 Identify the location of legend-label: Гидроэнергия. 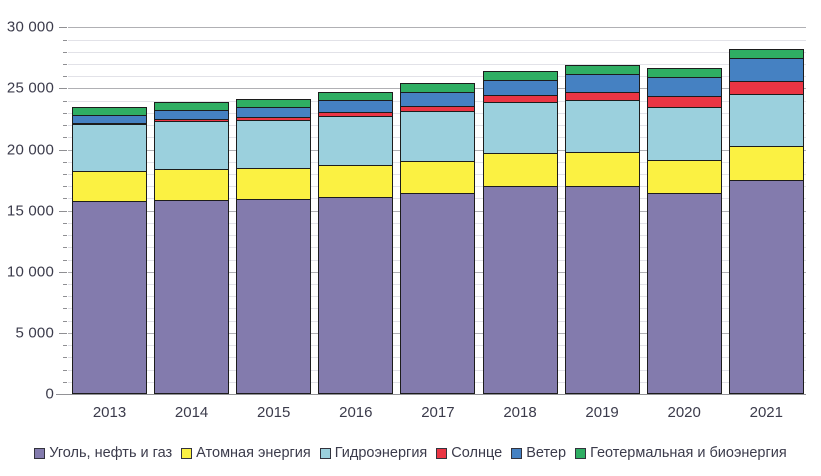
(381, 453).